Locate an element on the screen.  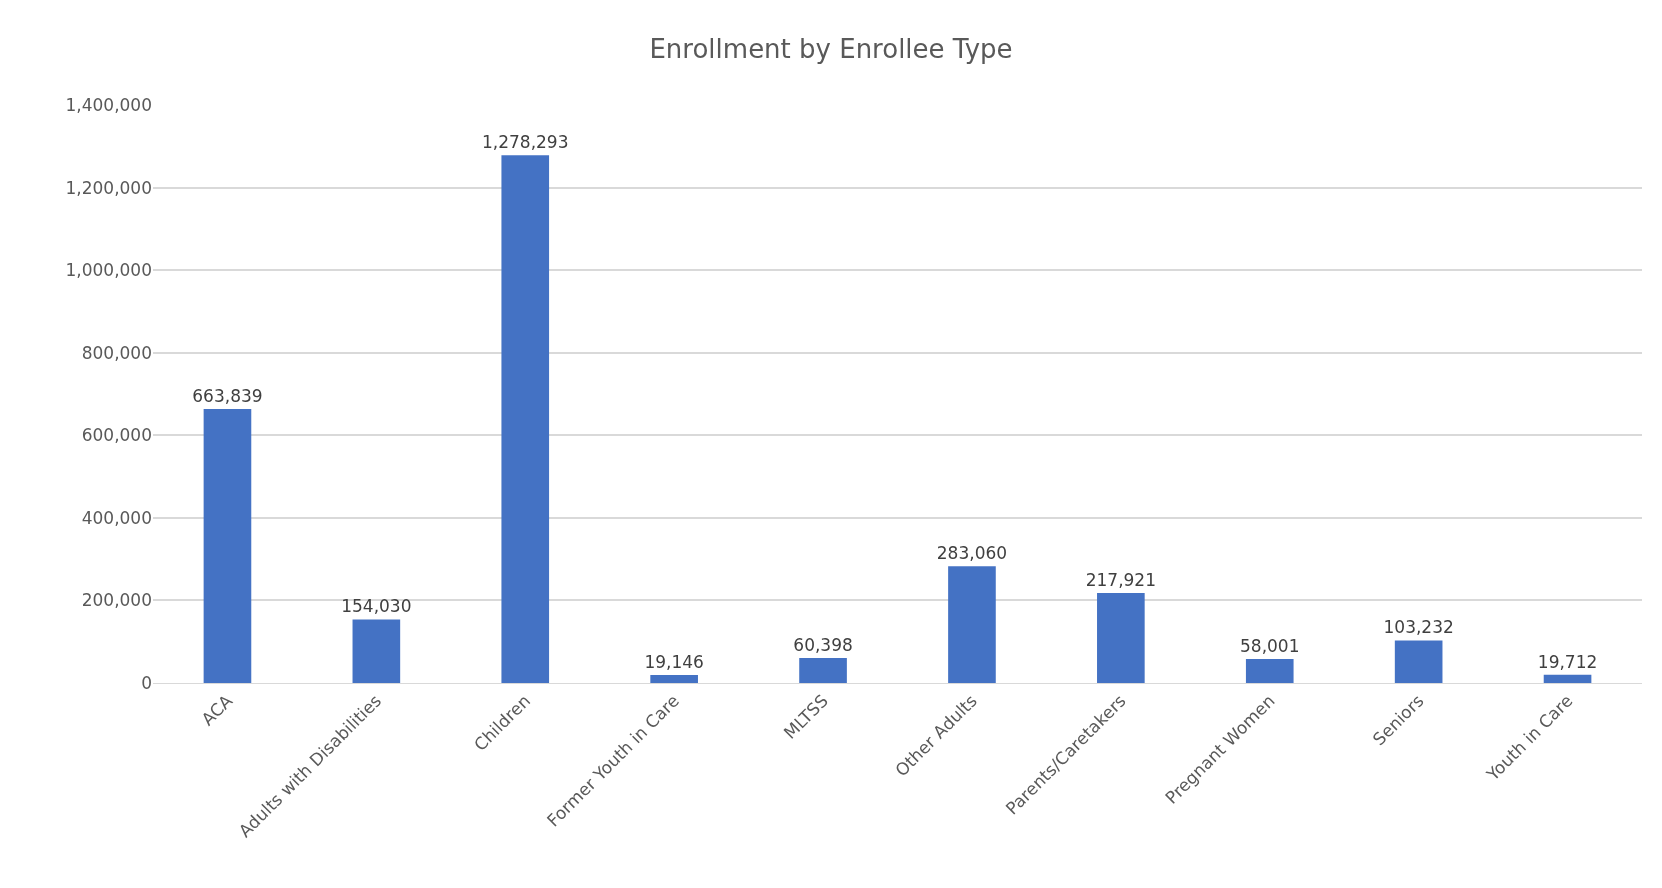
y-tick-label: 1,200,000 is located at coordinates (108, 187).